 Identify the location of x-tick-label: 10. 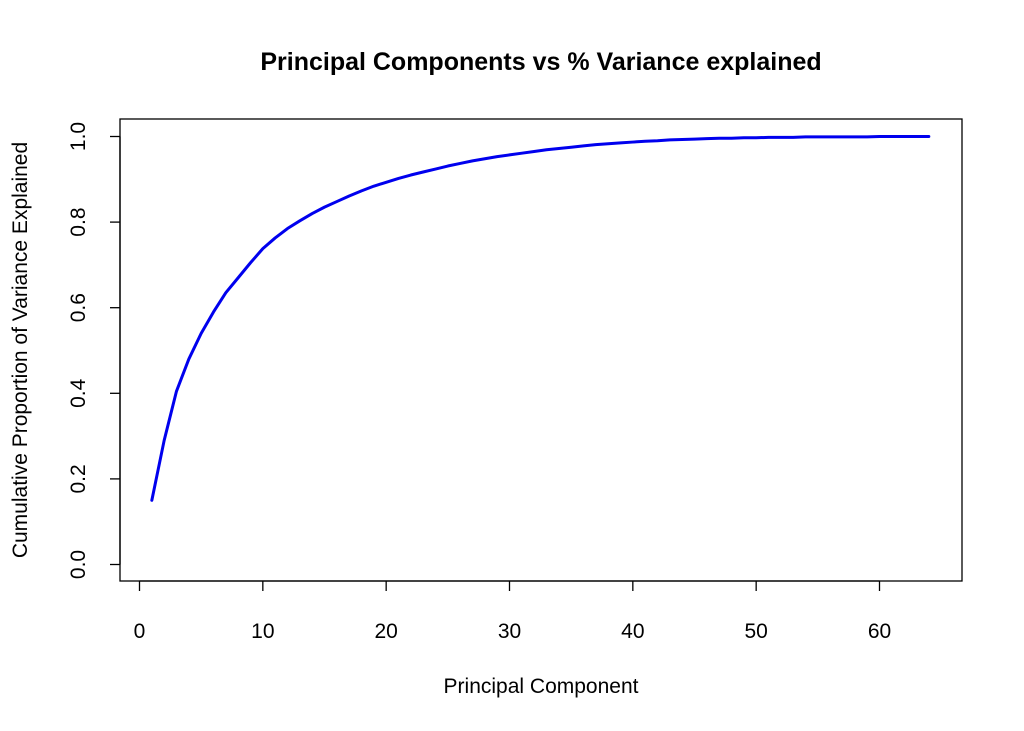
(262, 631).